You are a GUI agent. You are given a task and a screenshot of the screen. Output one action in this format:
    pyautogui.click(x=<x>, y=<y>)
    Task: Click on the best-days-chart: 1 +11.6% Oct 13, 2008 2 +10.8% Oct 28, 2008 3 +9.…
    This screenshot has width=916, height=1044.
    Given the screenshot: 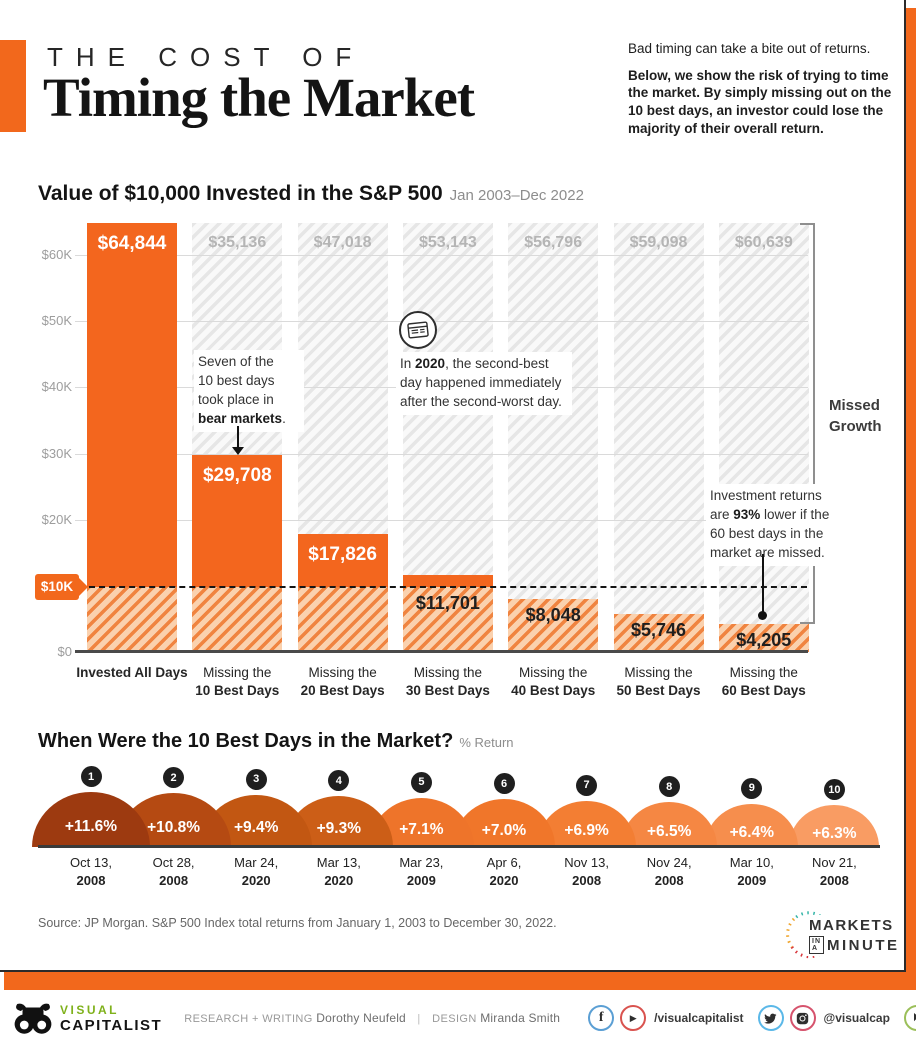 What is the action you would take?
    pyautogui.click(x=456, y=827)
    